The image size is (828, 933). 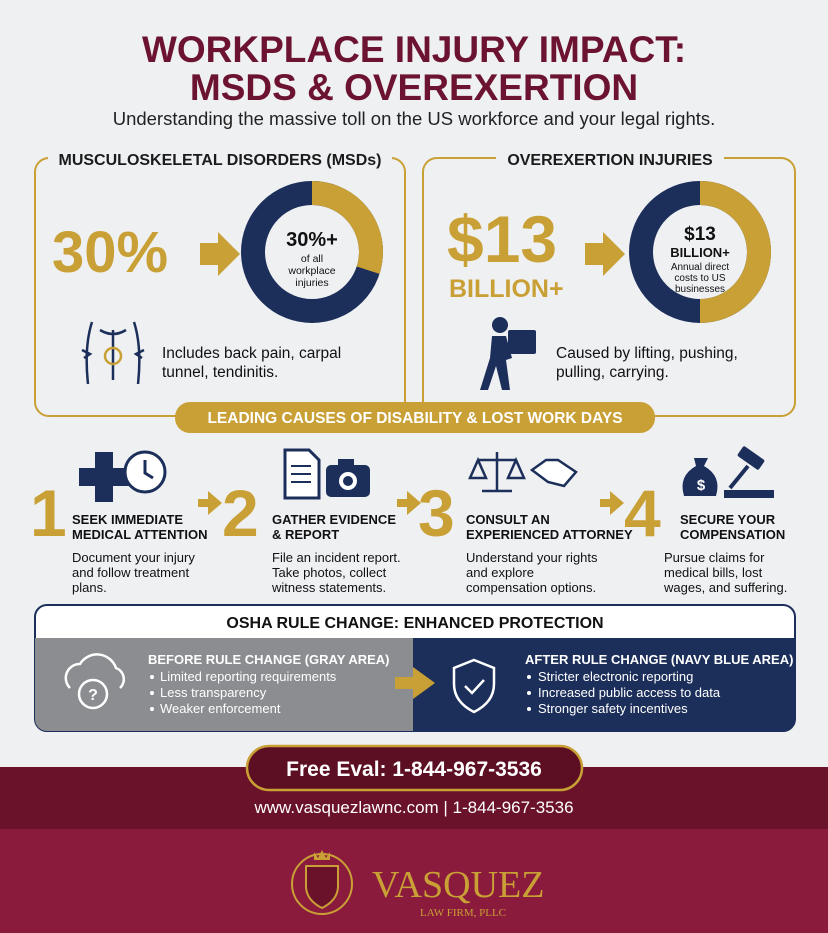 What do you see at coordinates (305, 534) in the screenshot?
I see `step-title: & REPORT` at bounding box center [305, 534].